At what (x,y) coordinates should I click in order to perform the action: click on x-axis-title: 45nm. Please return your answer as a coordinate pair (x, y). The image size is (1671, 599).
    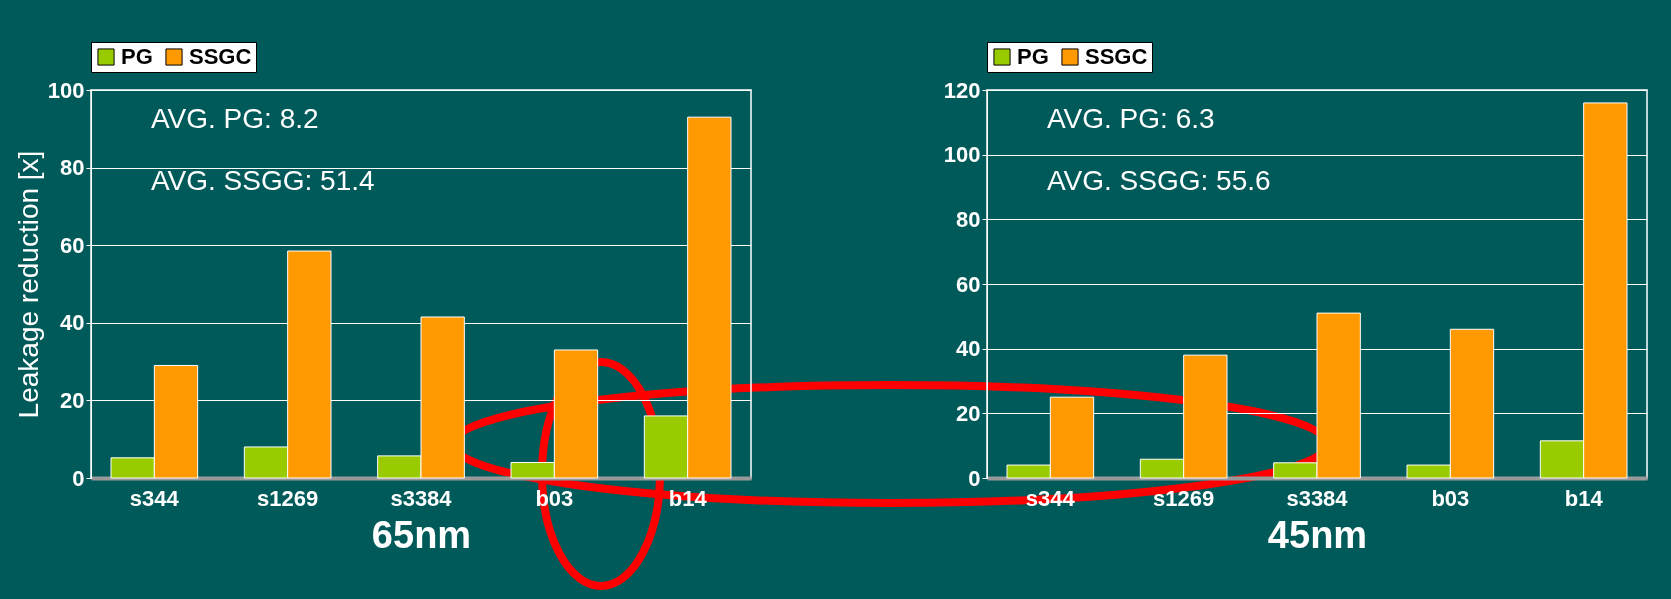
    Looking at the image, I should click on (1317, 534).